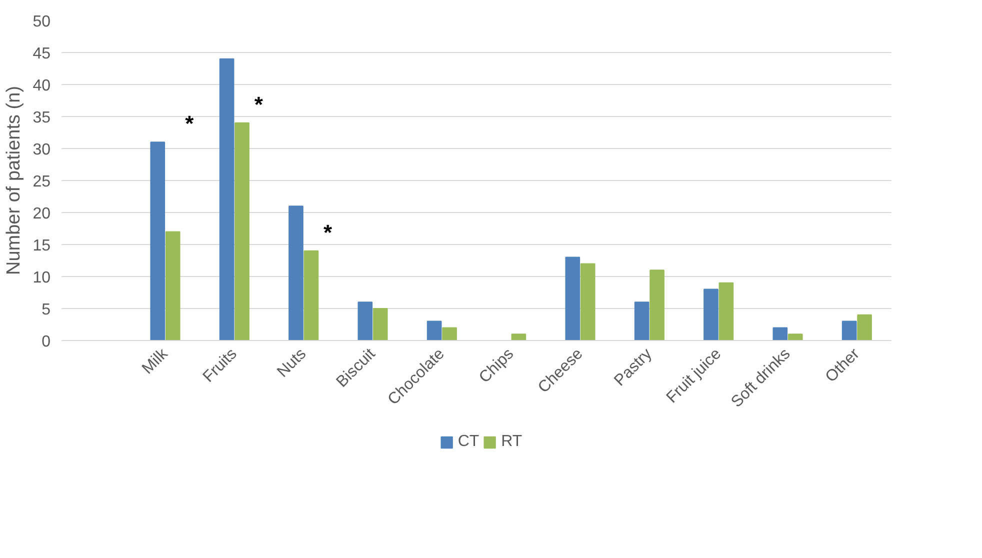  I want to click on y-tick-label: 0, so click(46, 342).